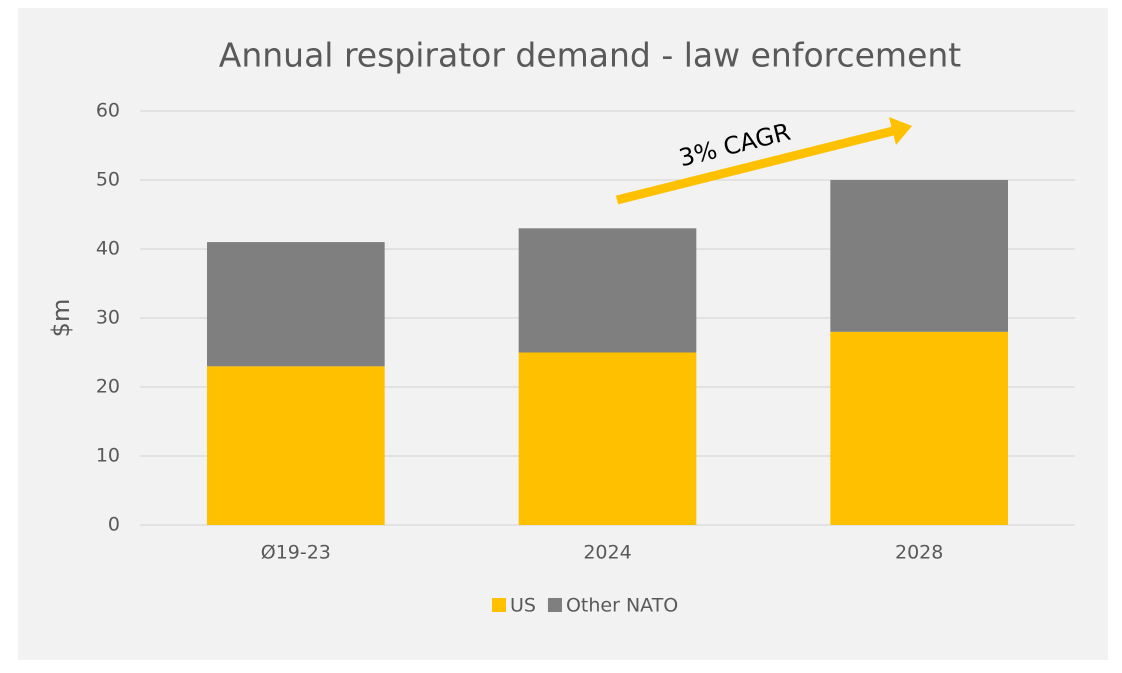 The width and height of the screenshot is (1122, 673). I want to click on y-tick-label: 60, so click(108, 111).